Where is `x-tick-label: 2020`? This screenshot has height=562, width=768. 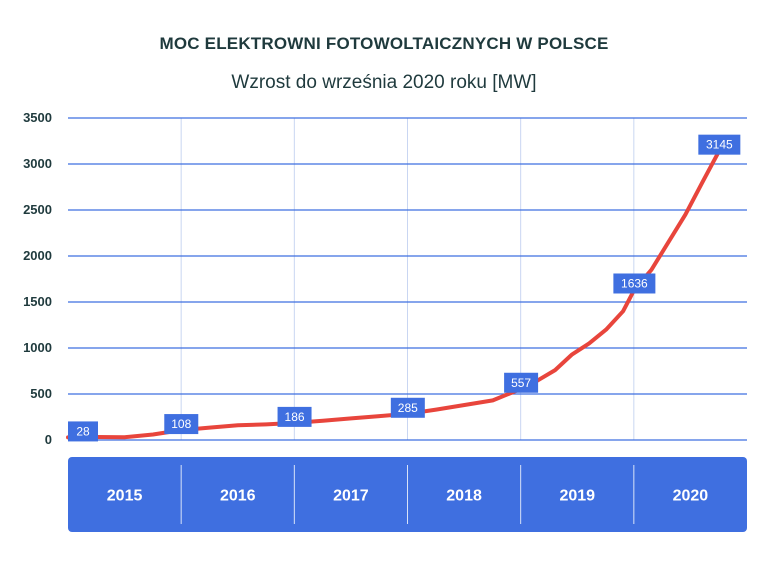
x-tick-label: 2020 is located at coordinates (691, 496).